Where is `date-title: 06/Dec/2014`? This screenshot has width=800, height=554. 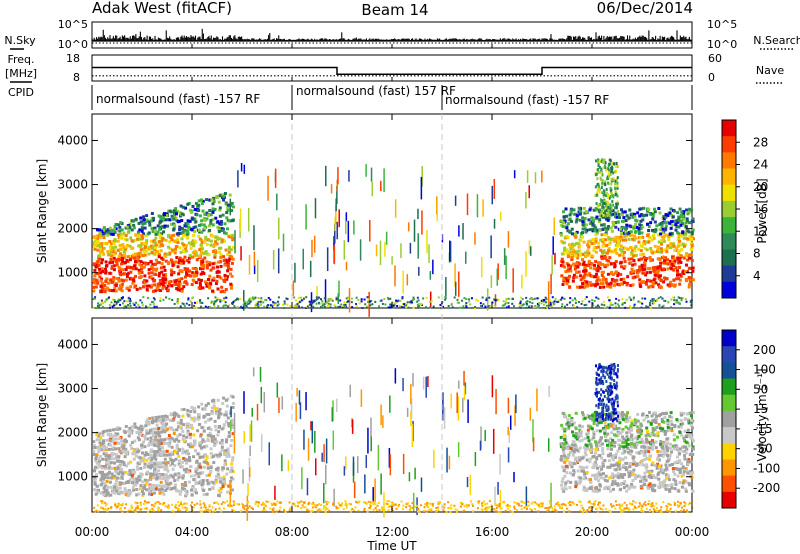
date-title: 06/Dec/2014 is located at coordinates (645, 8).